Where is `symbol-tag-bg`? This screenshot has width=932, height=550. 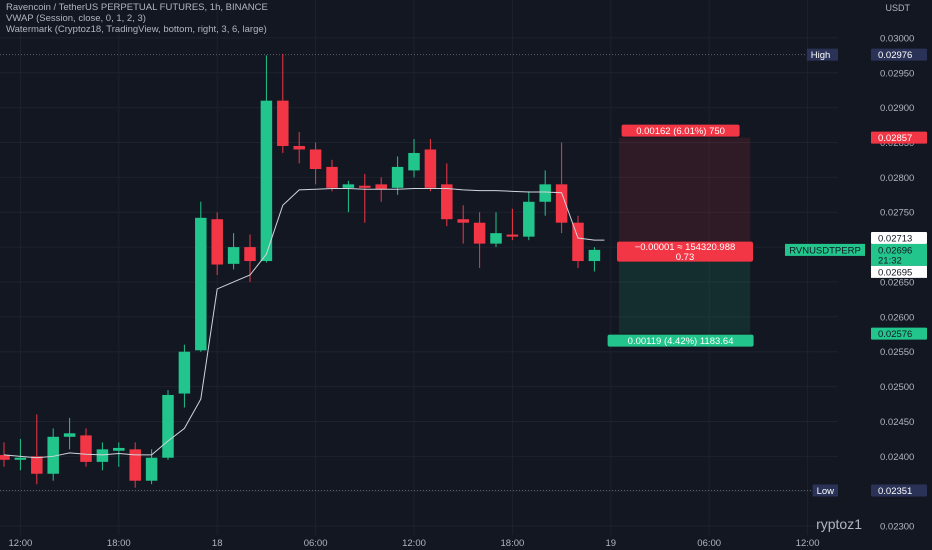 symbol-tag-bg is located at coordinates (825, 249).